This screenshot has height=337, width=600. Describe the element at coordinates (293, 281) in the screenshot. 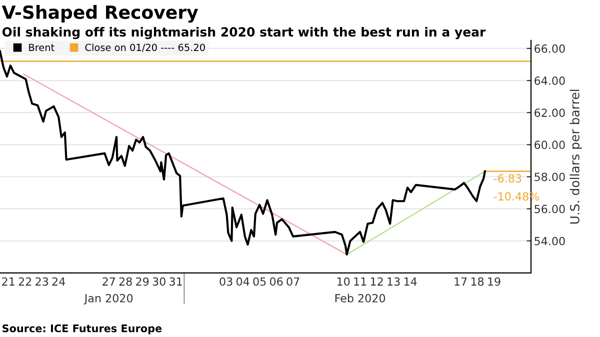

I see `x-tick-label: 07` at that location.